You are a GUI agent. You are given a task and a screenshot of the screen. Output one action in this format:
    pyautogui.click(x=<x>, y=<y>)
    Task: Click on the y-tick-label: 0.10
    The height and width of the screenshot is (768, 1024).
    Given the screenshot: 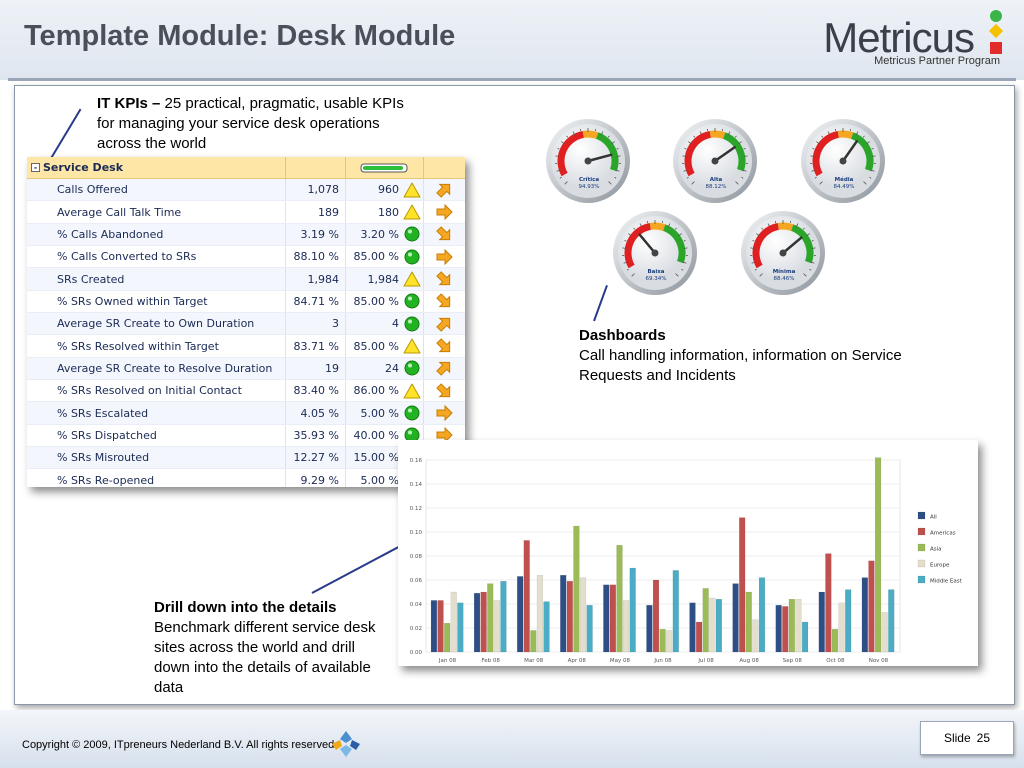 What is the action you would take?
    pyautogui.click(x=416, y=533)
    